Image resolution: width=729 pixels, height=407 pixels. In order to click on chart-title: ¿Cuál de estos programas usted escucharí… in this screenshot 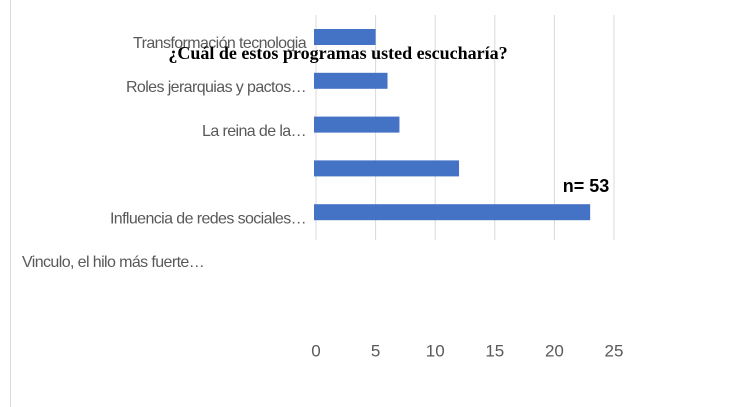, I will do `click(337, 53)`.